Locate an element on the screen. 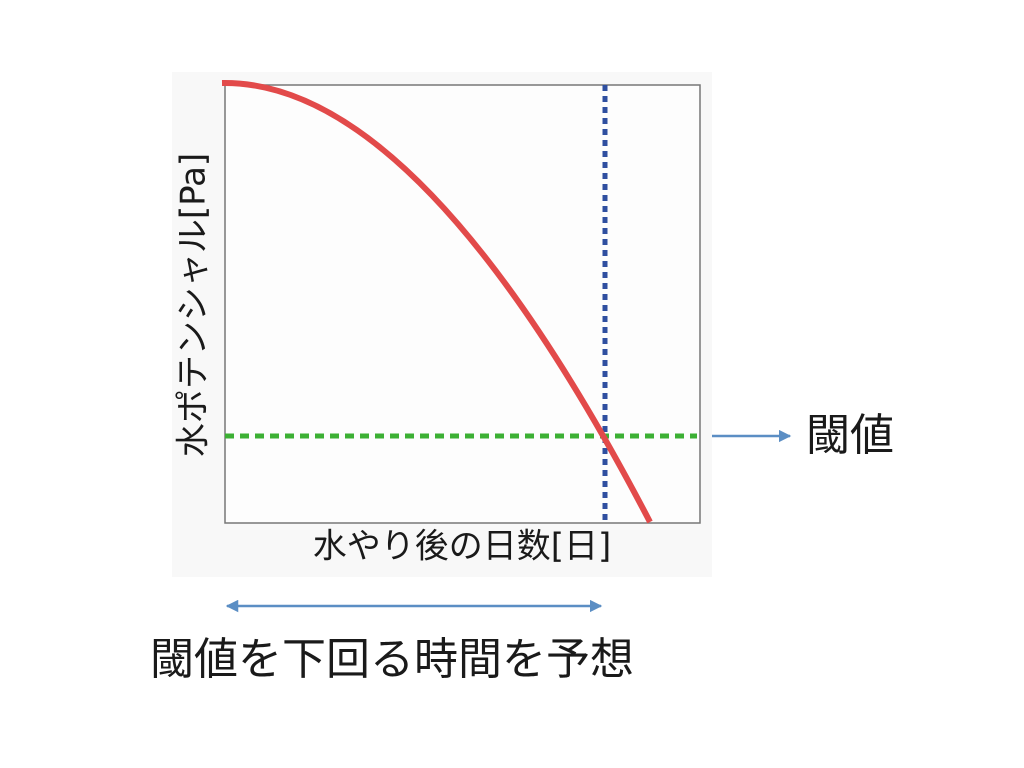 This screenshot has width=1024, height=768. threshold-label: 閾値 is located at coordinates (850, 435).